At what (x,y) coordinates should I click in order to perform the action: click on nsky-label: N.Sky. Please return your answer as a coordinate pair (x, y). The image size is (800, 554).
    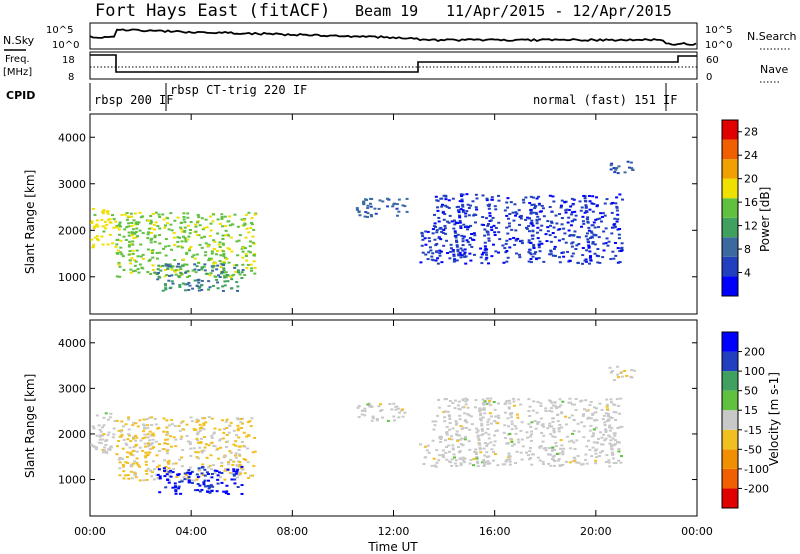
    Looking at the image, I should click on (19, 40).